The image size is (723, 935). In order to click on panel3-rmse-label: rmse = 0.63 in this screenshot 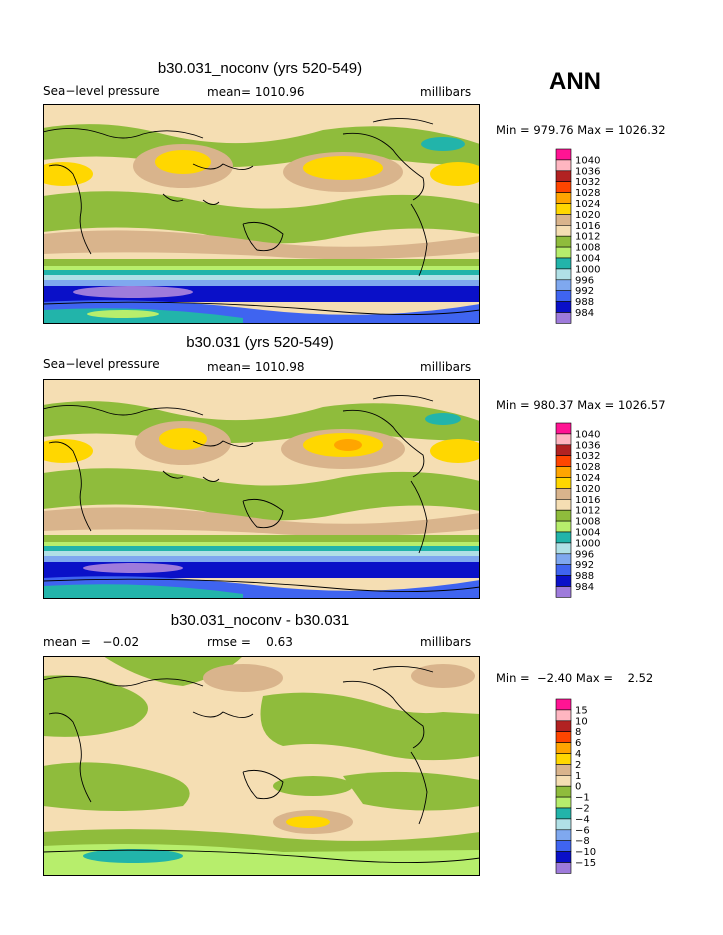, I will do `click(250, 642)`.